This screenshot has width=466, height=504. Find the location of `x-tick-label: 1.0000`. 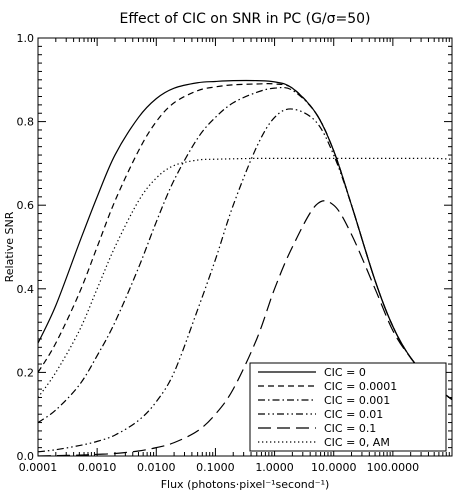

x-tick-label: 1.0000 is located at coordinates (274, 467).